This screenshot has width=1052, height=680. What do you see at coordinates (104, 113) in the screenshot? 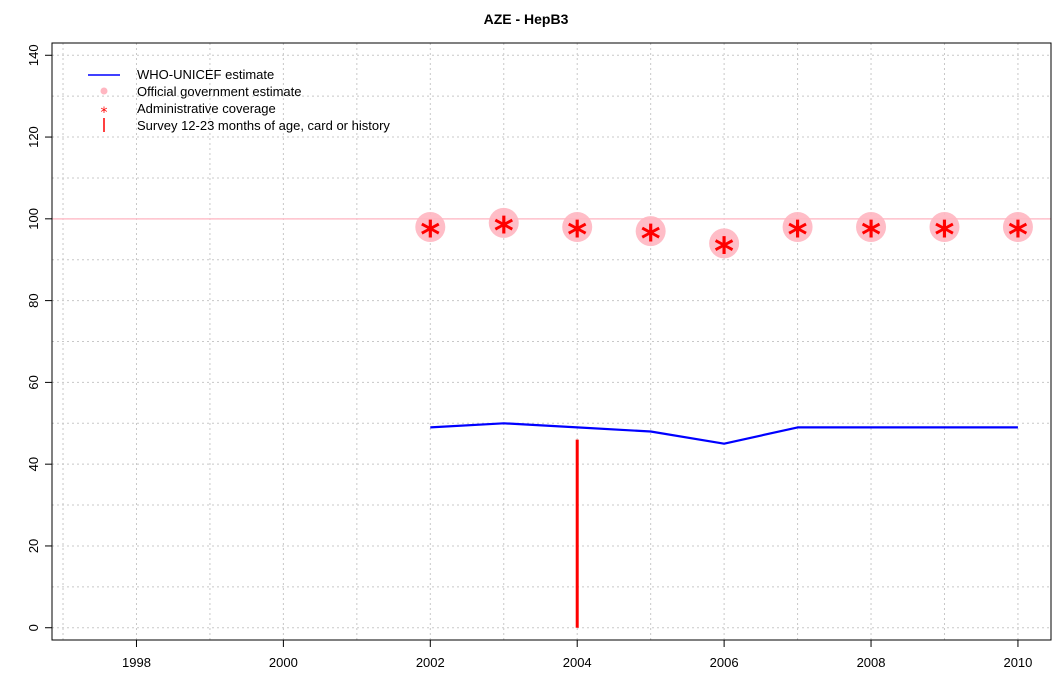
I see `legend-asterisk-swatch: *` at bounding box center [104, 113].